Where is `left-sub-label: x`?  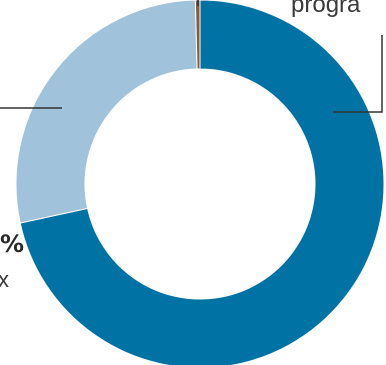
left-sub-label: x is located at coordinates (4, 279).